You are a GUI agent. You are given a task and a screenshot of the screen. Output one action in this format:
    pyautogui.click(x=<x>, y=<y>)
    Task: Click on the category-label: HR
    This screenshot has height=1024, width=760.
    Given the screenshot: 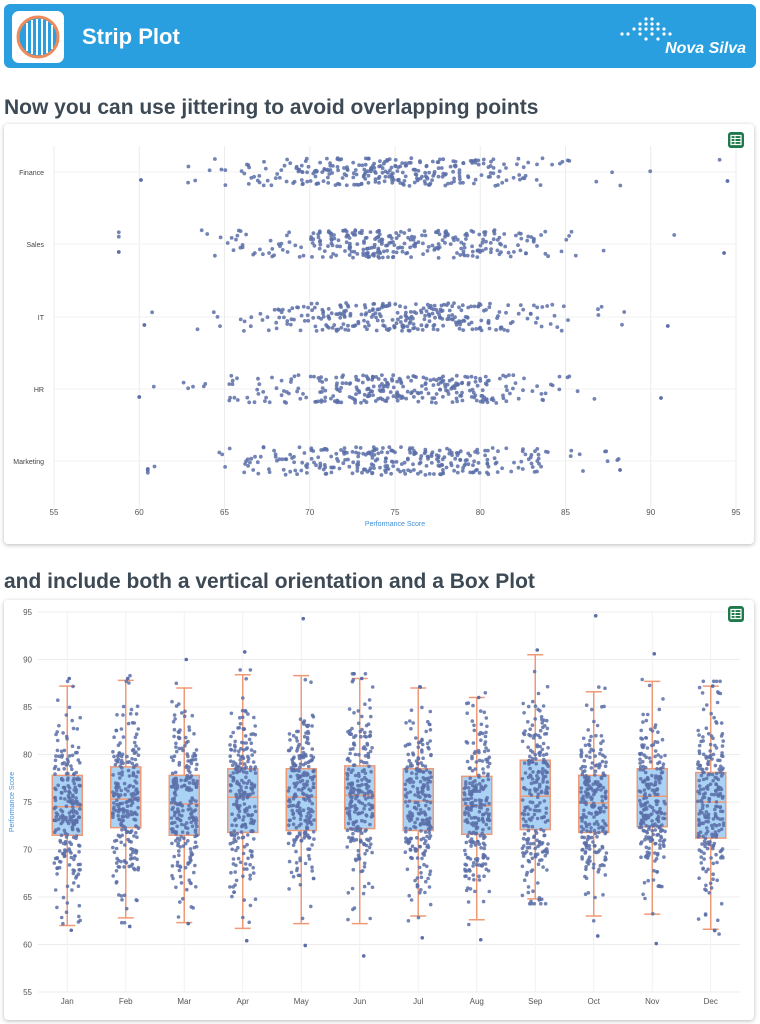 What is the action you would take?
    pyautogui.click(x=39, y=390)
    